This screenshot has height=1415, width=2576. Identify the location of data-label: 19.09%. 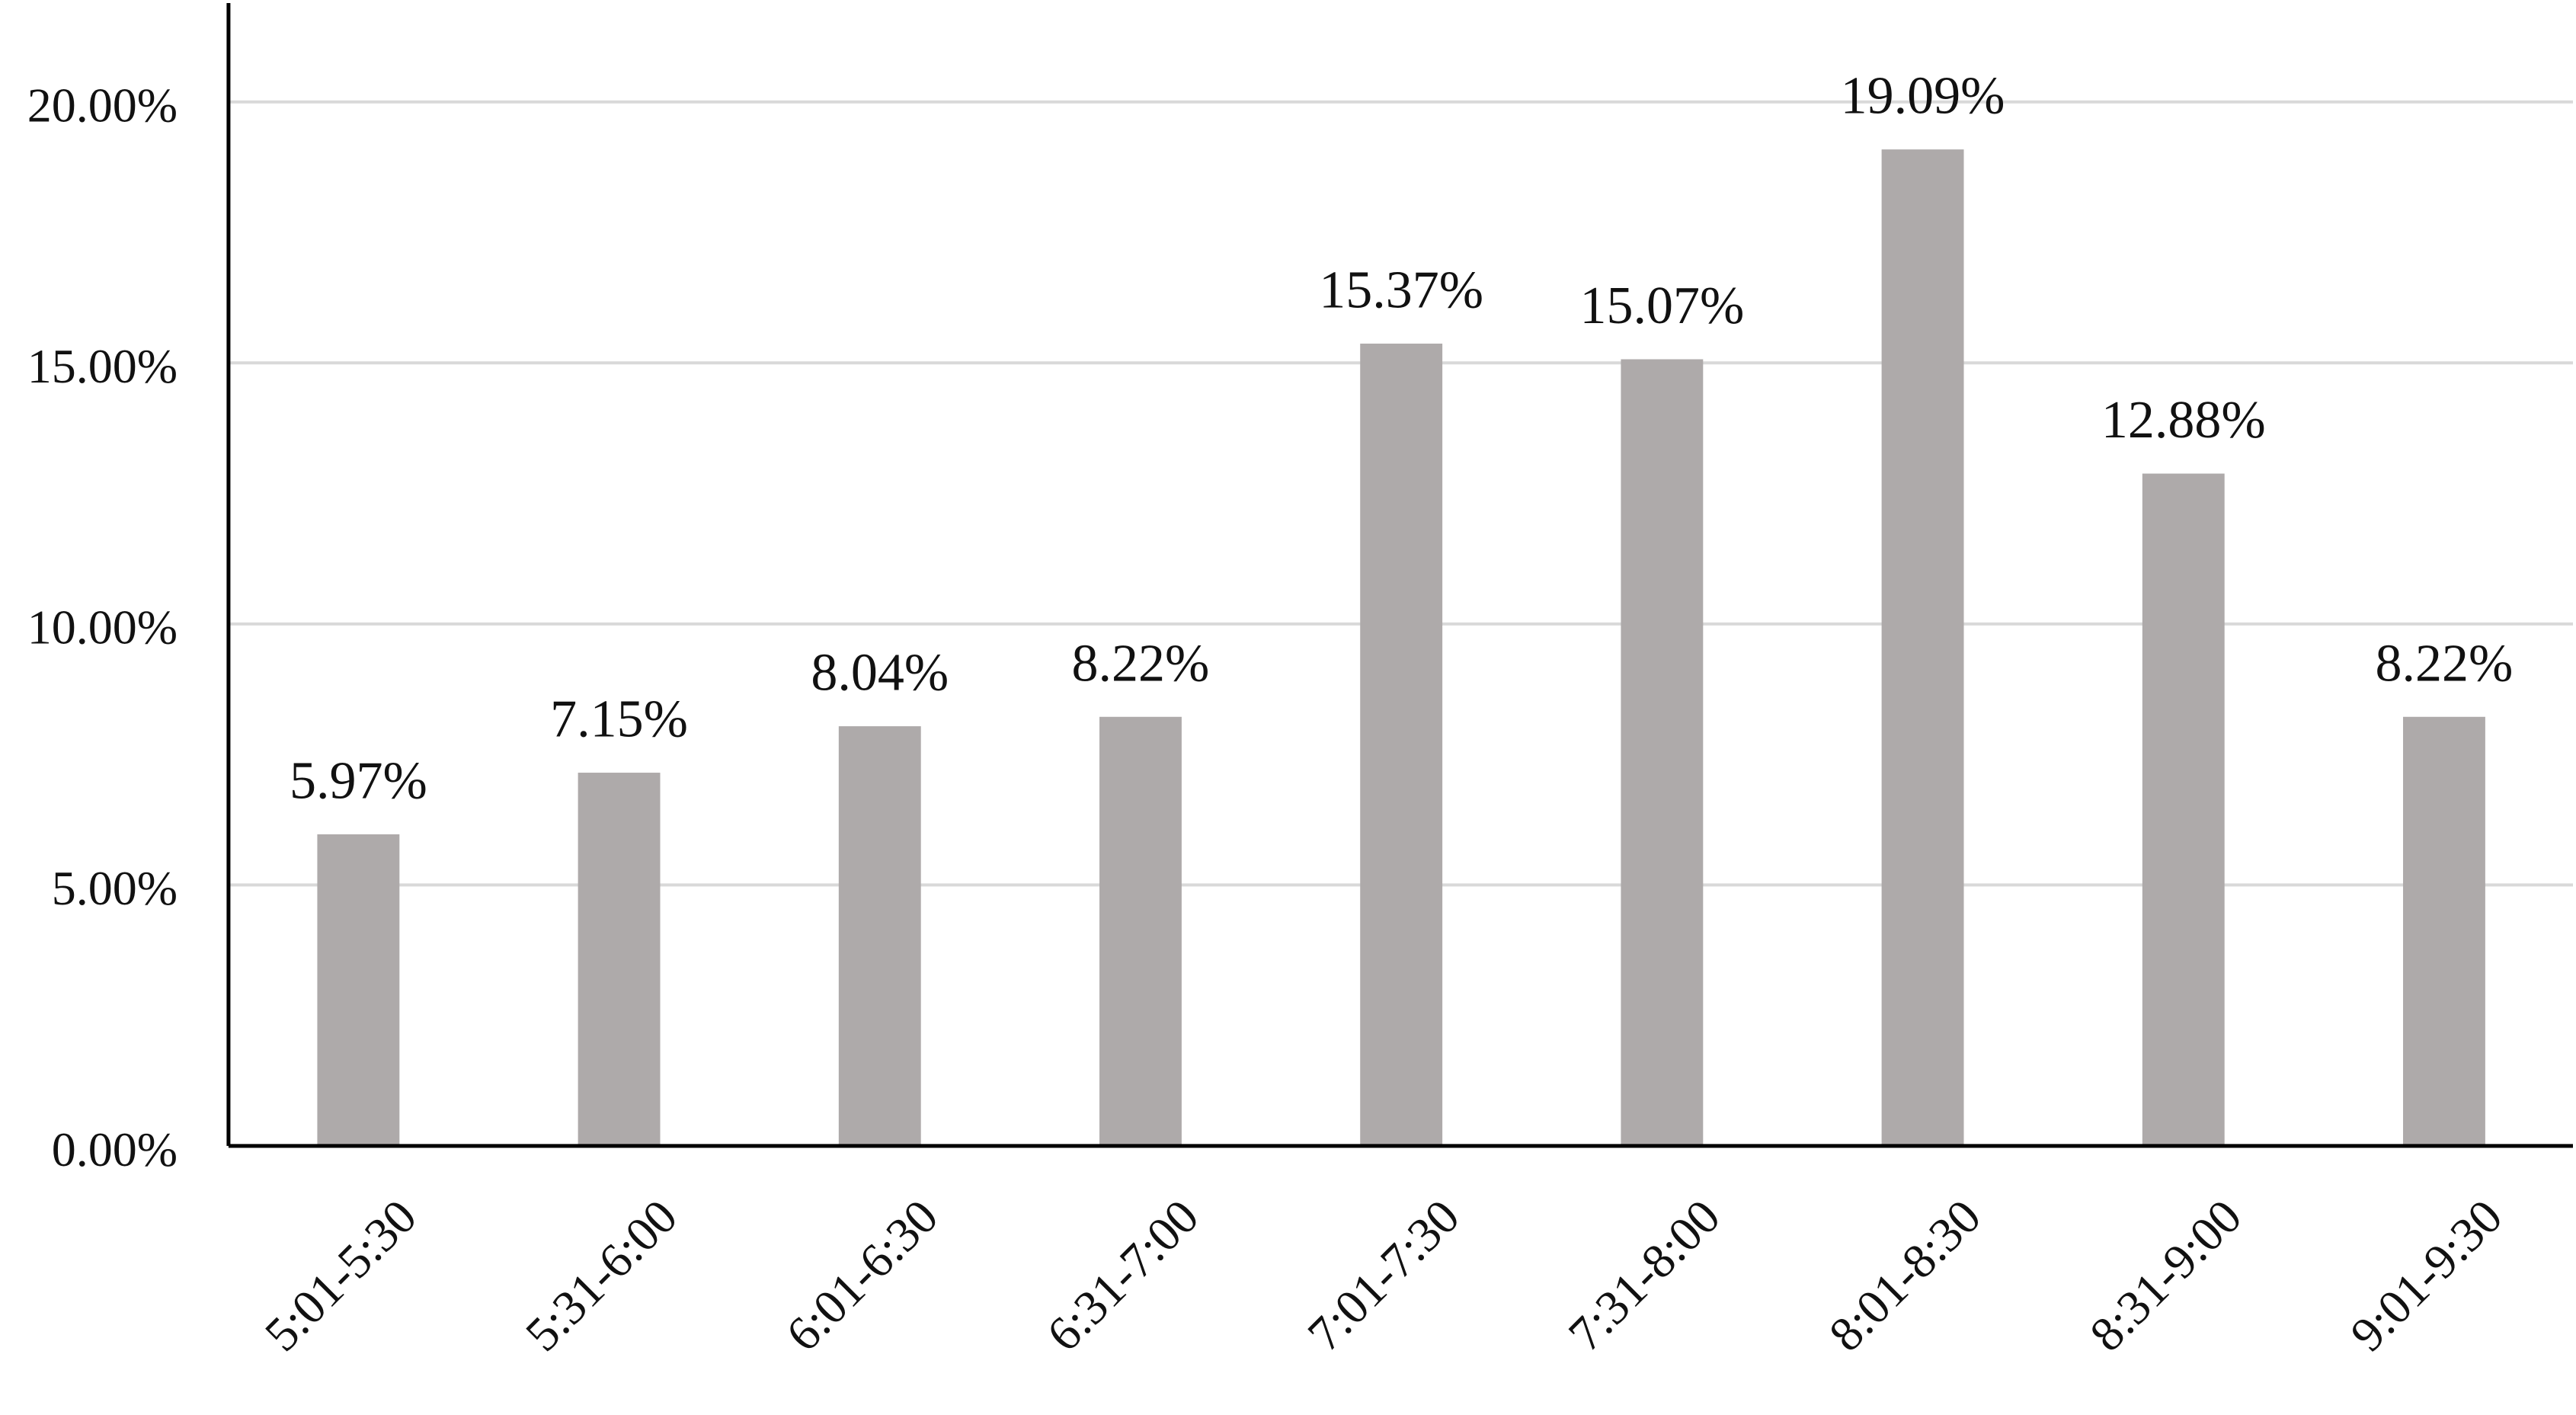
(1923, 96).